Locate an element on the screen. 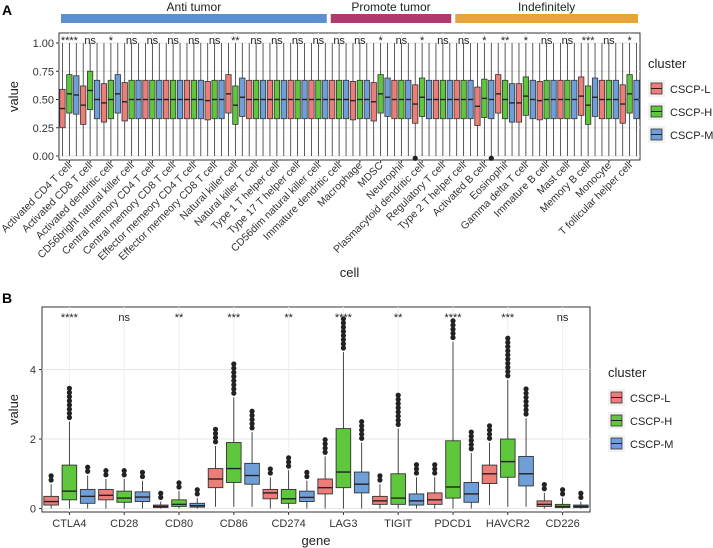 The width and height of the screenshot is (713, 548). group-label-2: Indefinitely is located at coordinates (546, 7).